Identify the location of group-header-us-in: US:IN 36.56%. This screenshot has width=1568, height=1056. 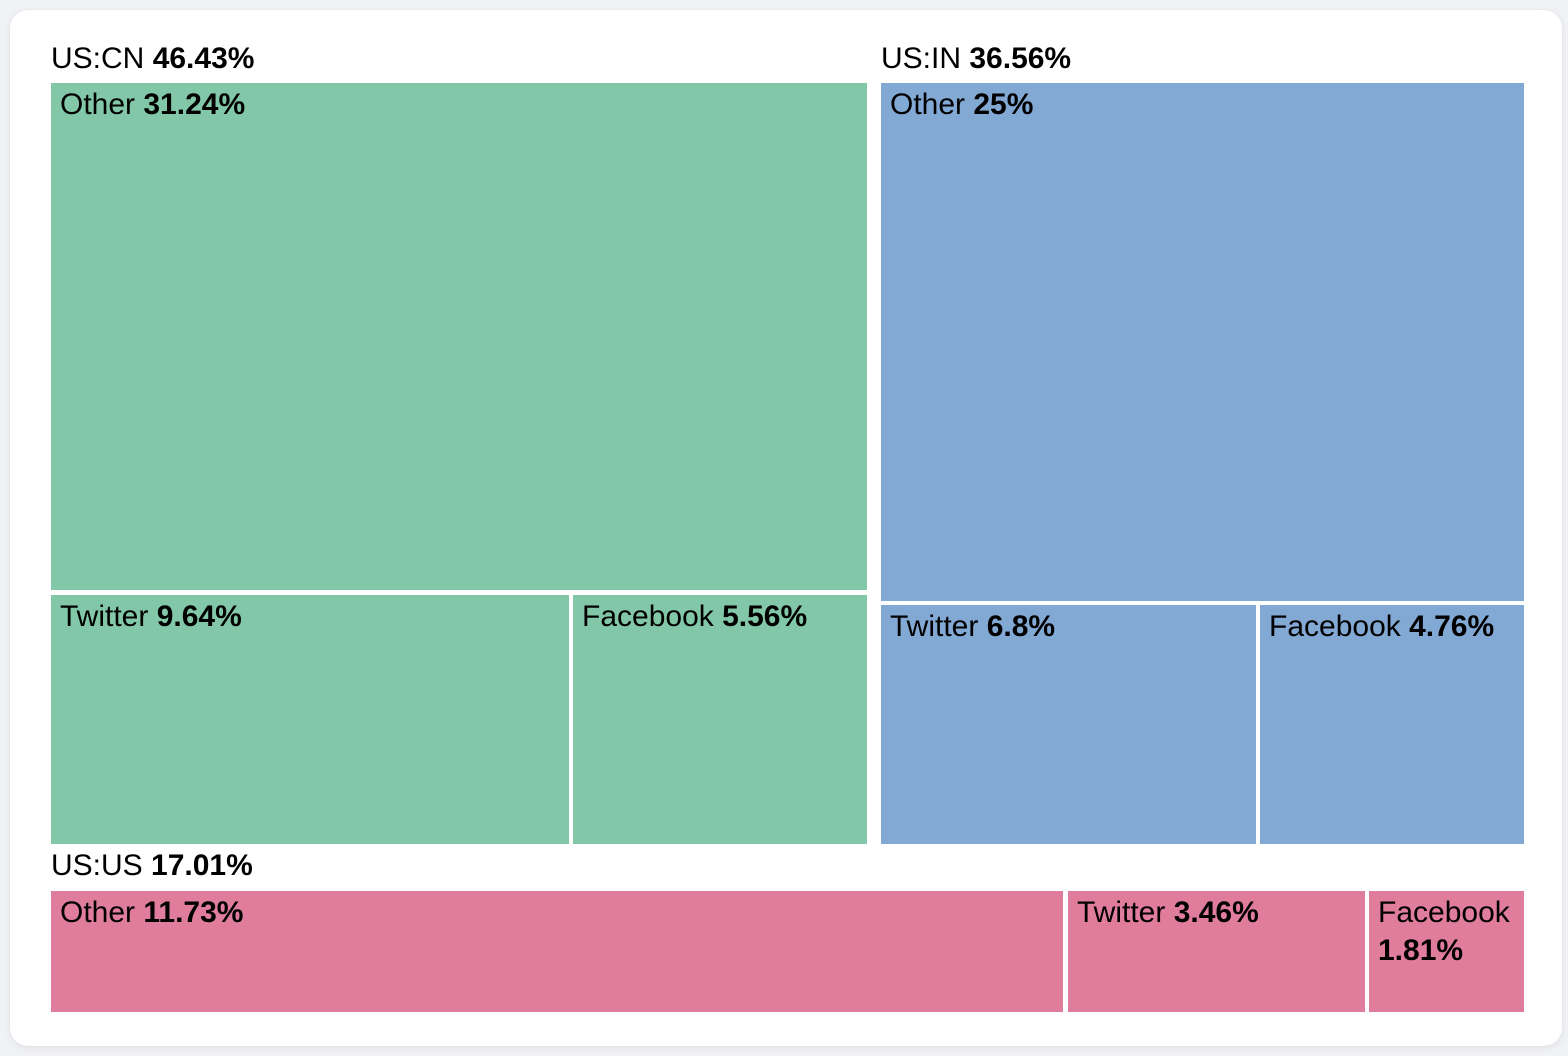
(976, 59).